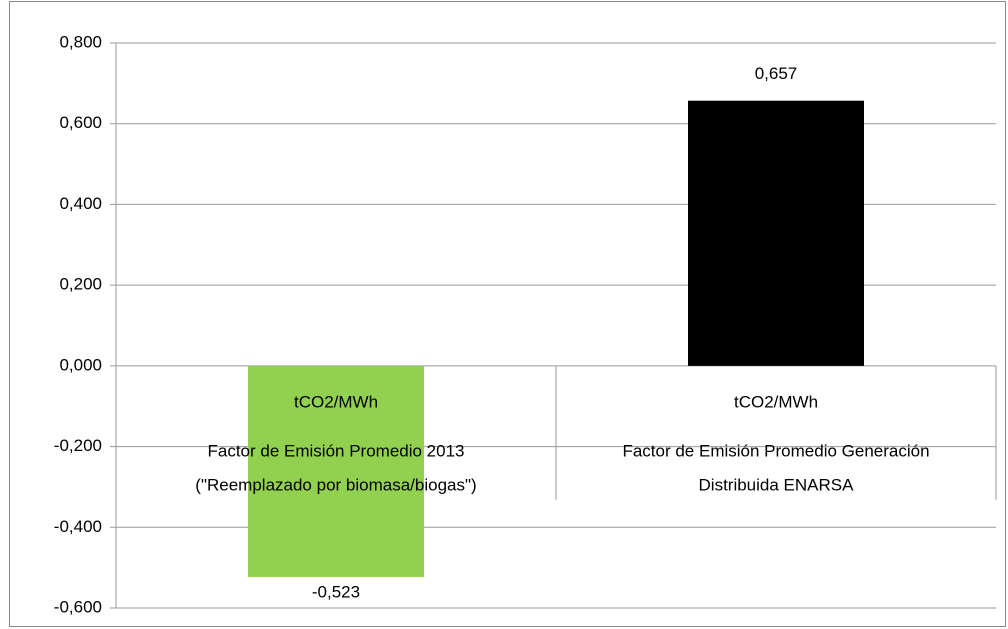  Describe the element at coordinates (335, 450) in the screenshot. I see `x-group-label: Factor de Emisión Promedio 2013` at that location.